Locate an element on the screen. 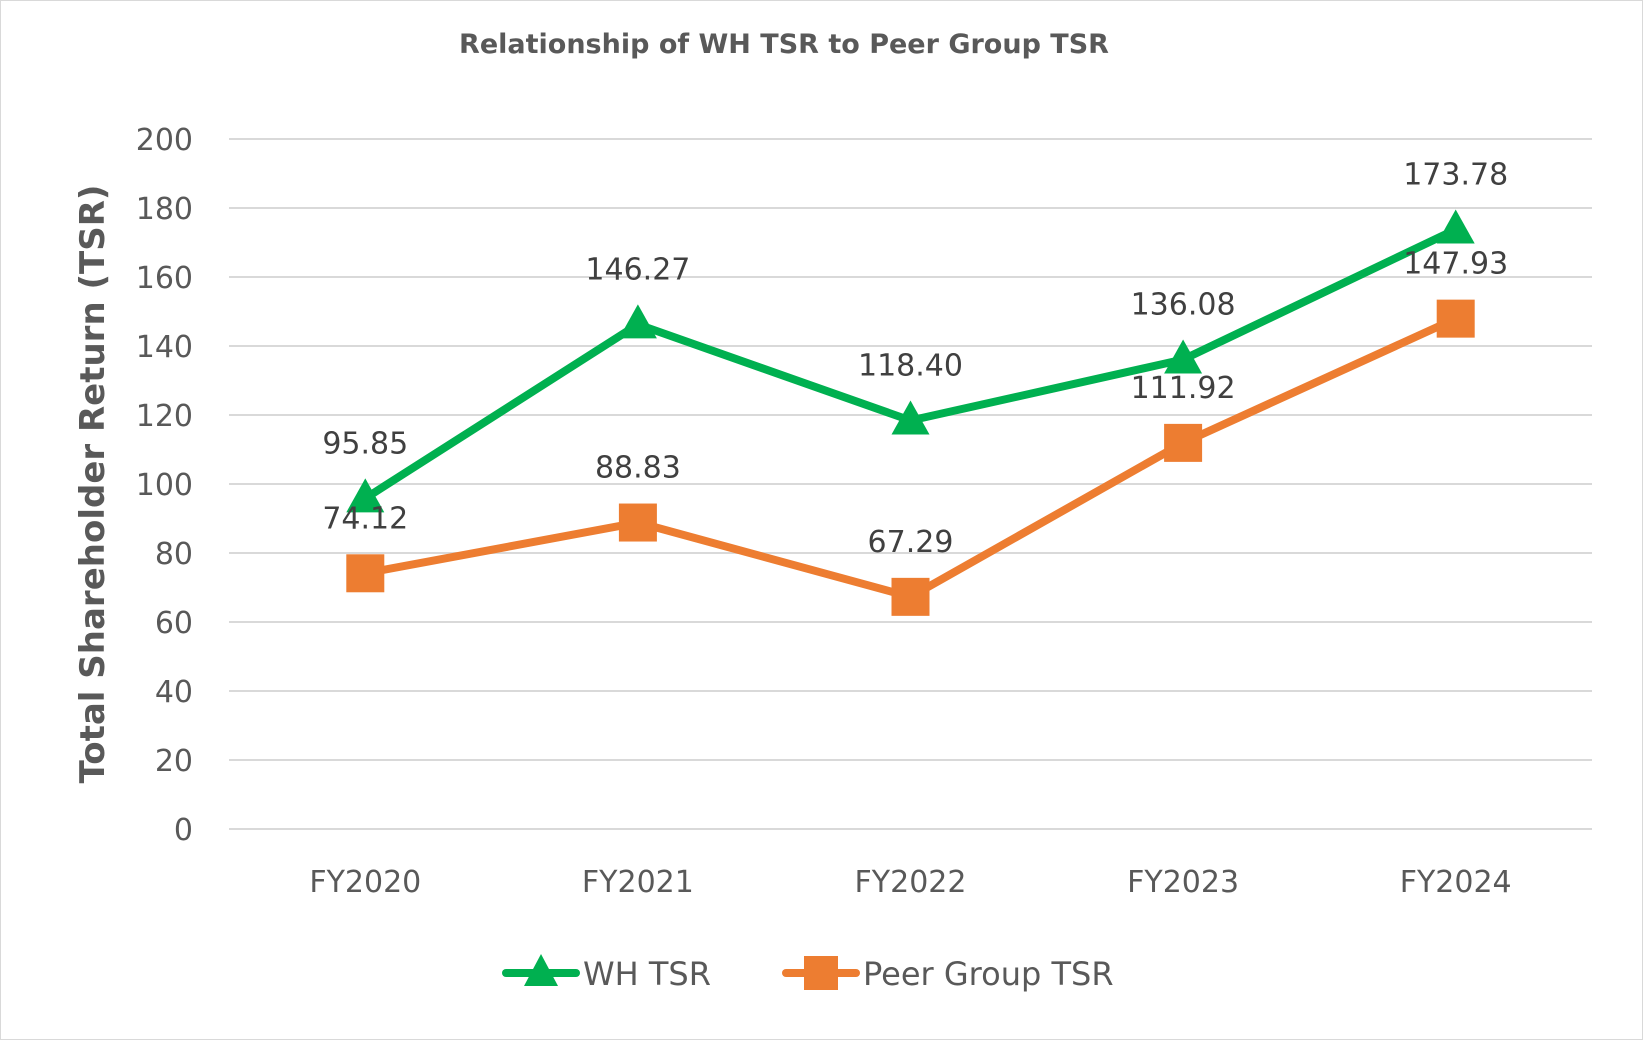 Image resolution: width=1643 pixels, height=1044 pixels. data-label: 118.40 is located at coordinates (910, 366).